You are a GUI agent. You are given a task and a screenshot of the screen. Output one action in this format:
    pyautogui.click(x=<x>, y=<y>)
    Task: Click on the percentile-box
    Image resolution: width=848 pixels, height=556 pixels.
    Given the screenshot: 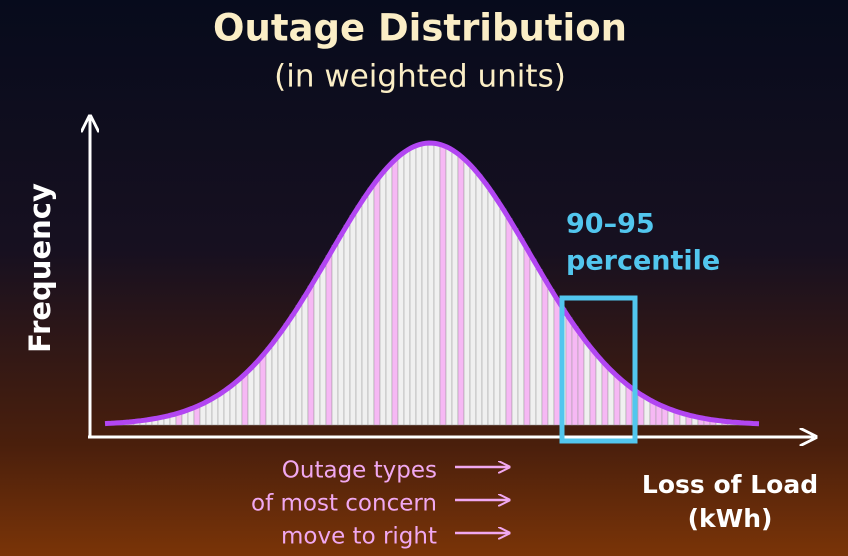 What is the action you would take?
    pyautogui.click(x=598, y=369)
    